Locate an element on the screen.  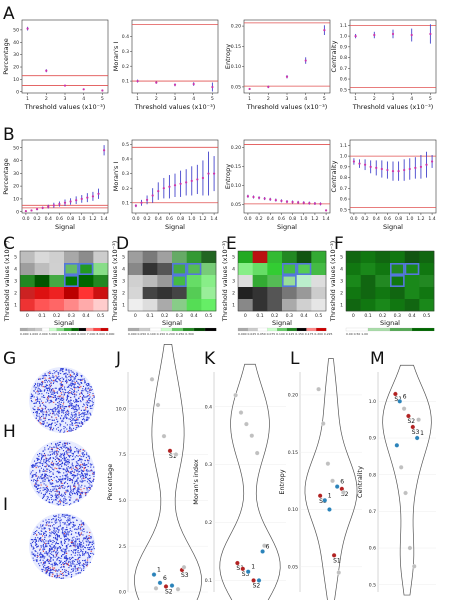
x-tick-label: 0.1 is located at coordinates (367, 316).